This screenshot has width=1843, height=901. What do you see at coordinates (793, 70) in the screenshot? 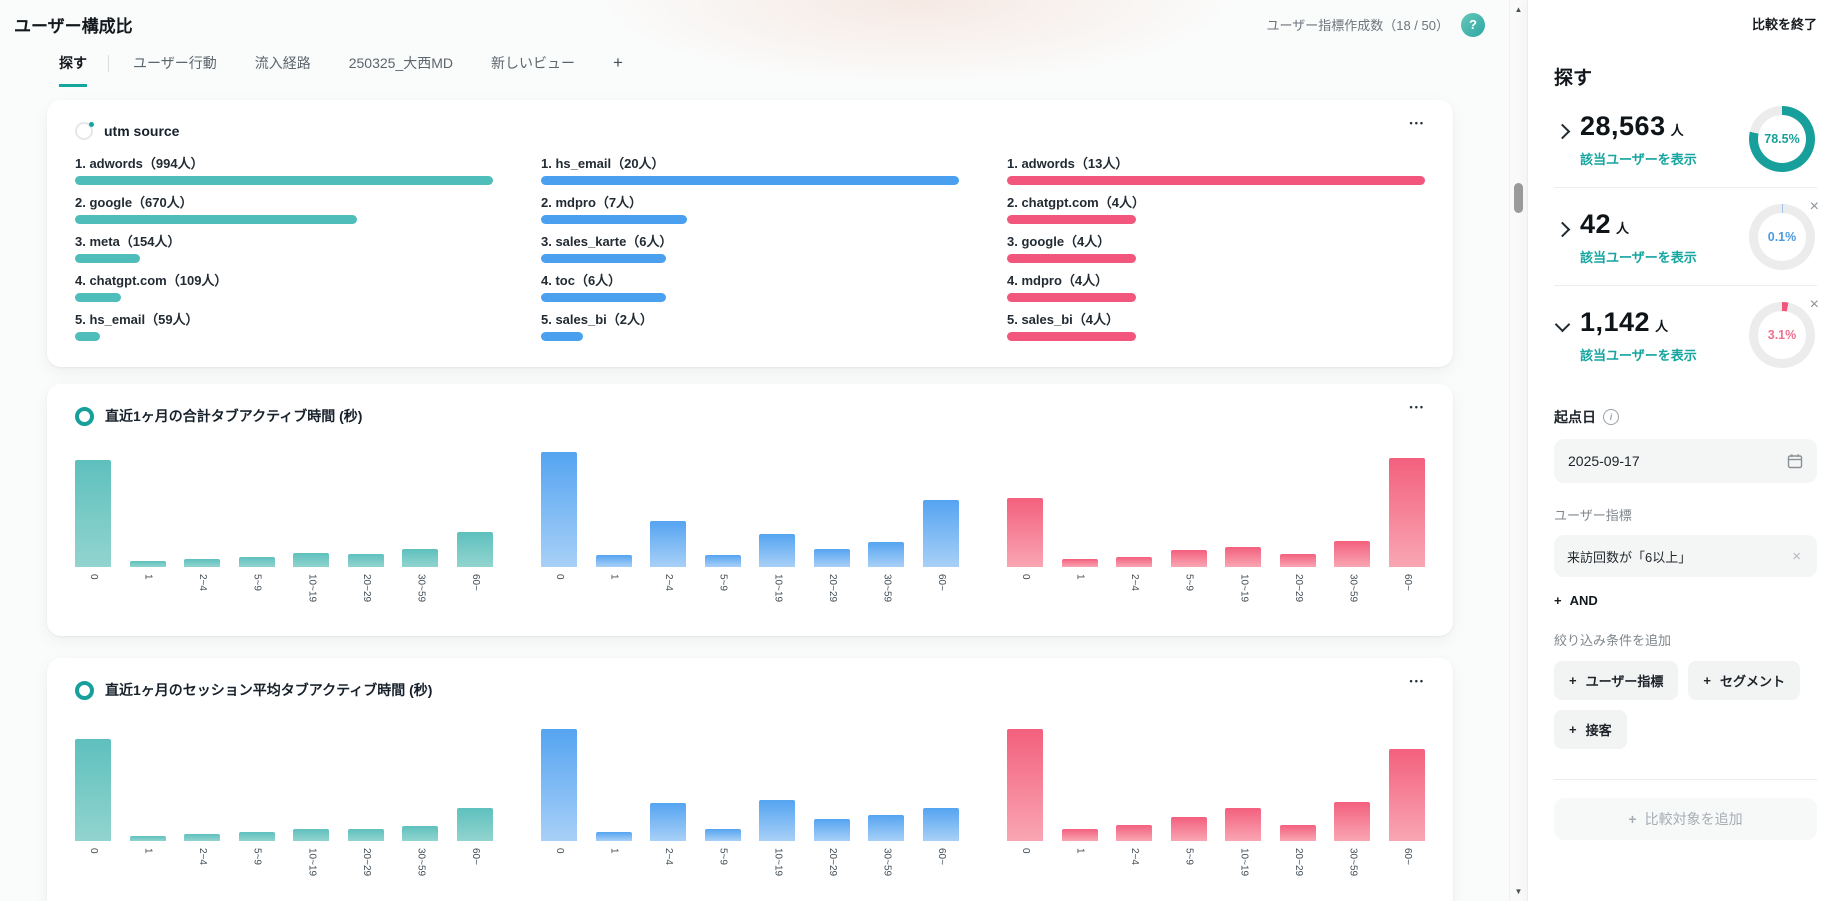
I see `tab-bar: 探す ユーザー行動 流入経路 250325_大西MD 新しいビュー +` at bounding box center [793, 70].